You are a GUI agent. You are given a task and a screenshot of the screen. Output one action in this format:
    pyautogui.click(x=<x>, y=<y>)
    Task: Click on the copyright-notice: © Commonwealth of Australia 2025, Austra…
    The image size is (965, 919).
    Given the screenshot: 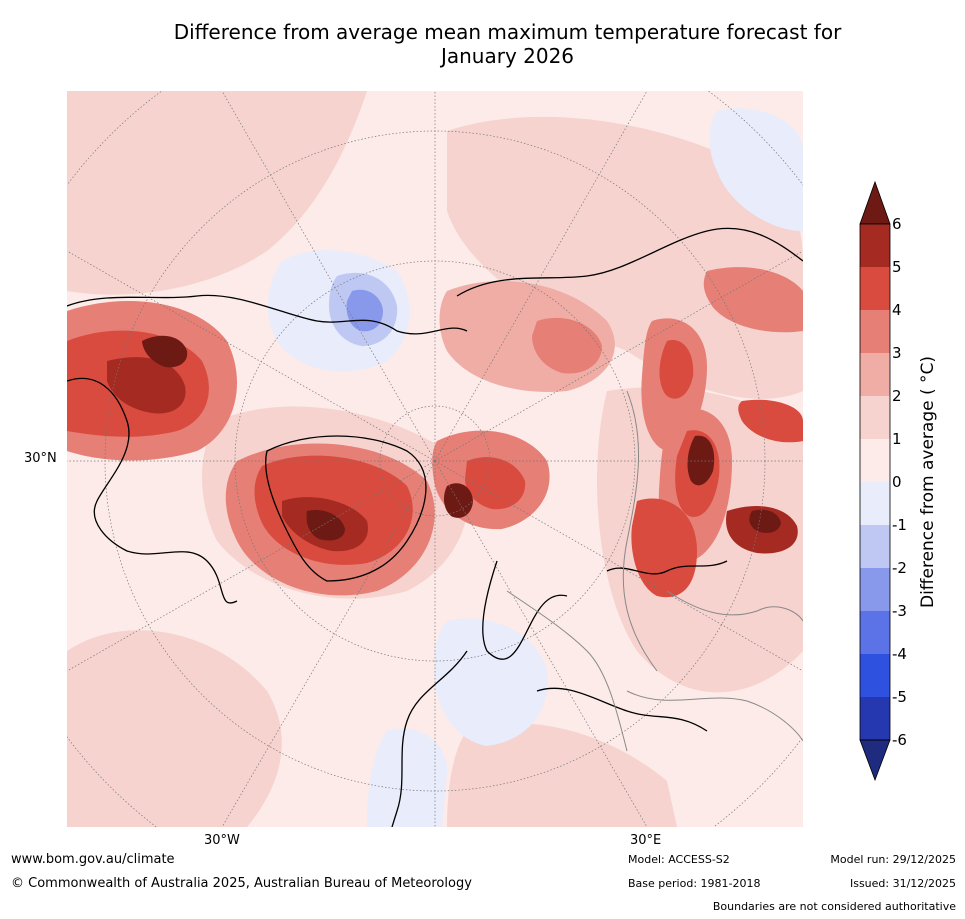 What is the action you would take?
    pyautogui.click(x=241, y=883)
    